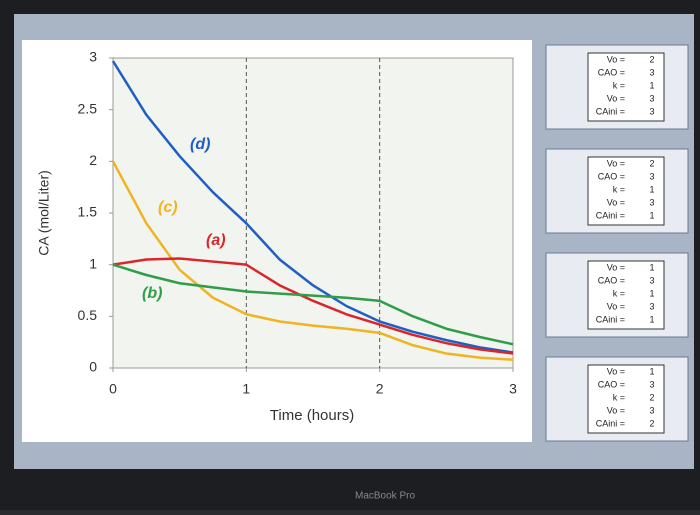 Image resolution: width=700 pixels, height=515 pixels. I want to click on series-annotation: (b), so click(152, 293).